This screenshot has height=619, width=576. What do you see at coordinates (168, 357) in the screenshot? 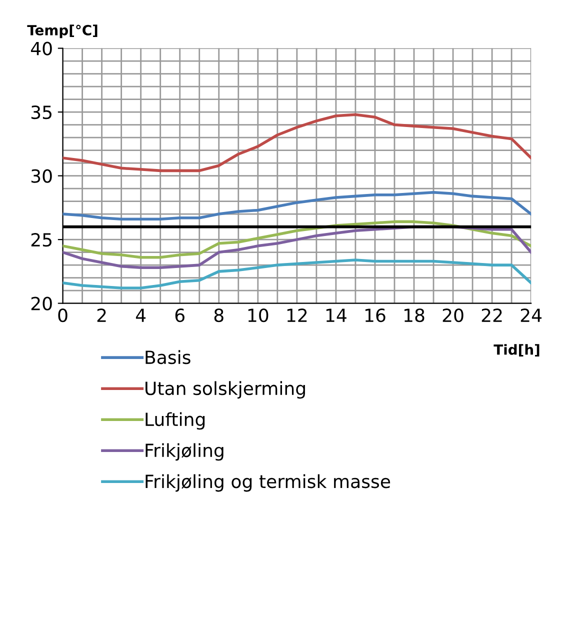
I see `legend-label: Basis` at bounding box center [168, 357].